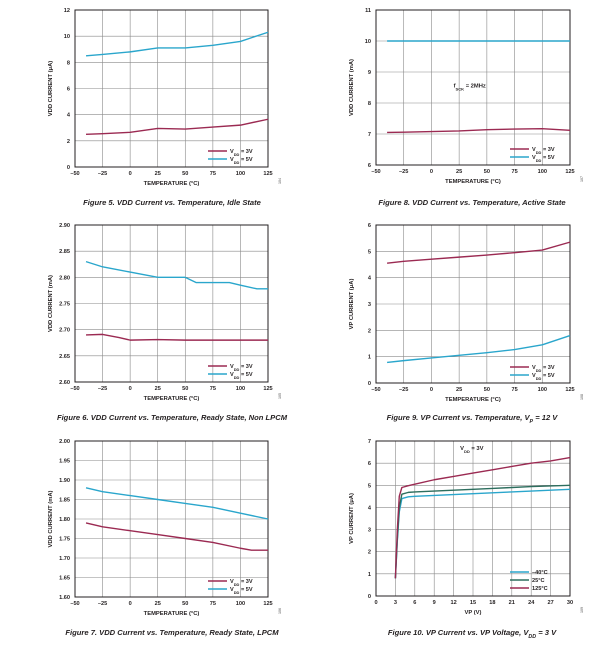 The image size is (612, 665). I want to click on x-tick-label: 3, so click(395, 603).